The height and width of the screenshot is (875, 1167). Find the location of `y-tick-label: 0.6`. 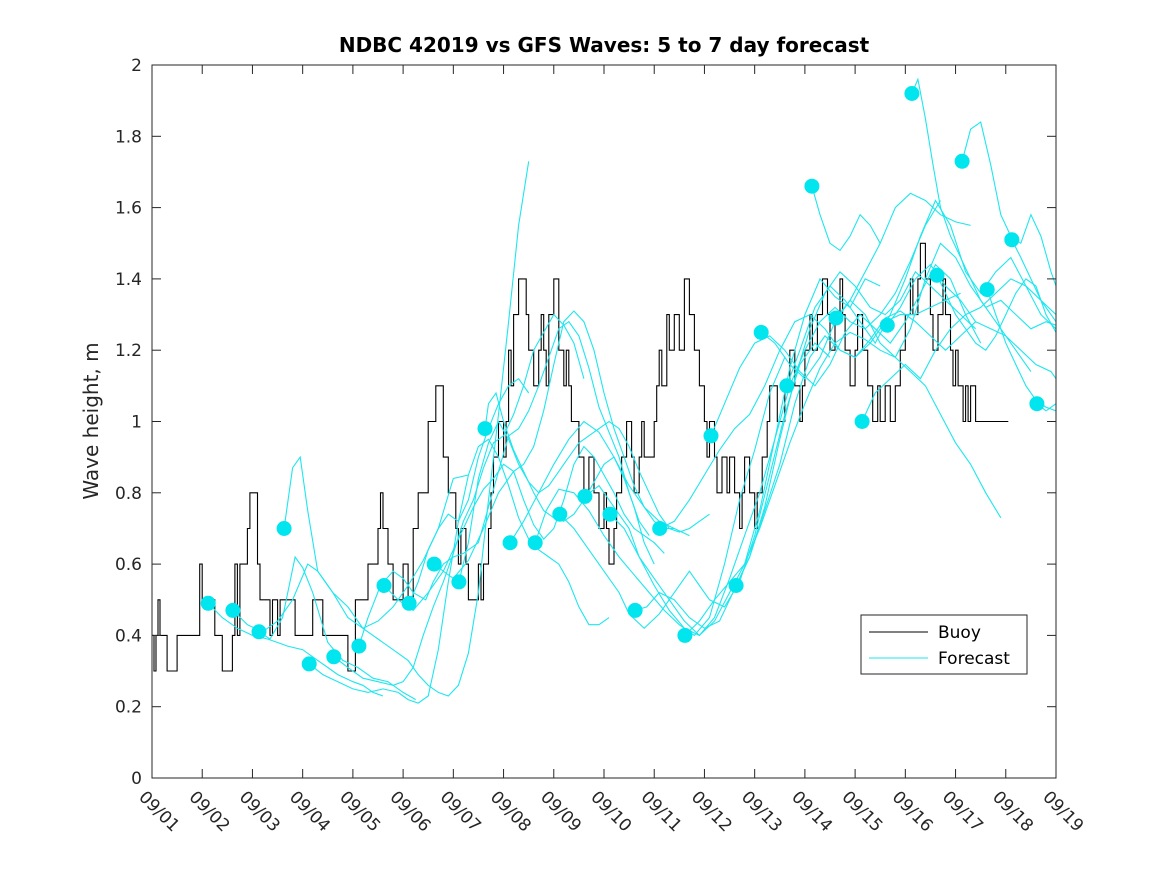

y-tick-label: 0.6 is located at coordinates (128, 565).